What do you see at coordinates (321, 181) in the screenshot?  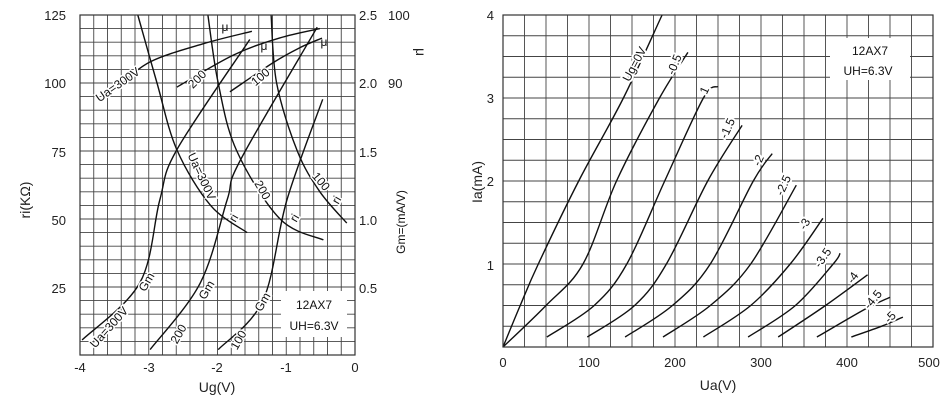 I see `ri-100v-label: 100` at bounding box center [321, 181].